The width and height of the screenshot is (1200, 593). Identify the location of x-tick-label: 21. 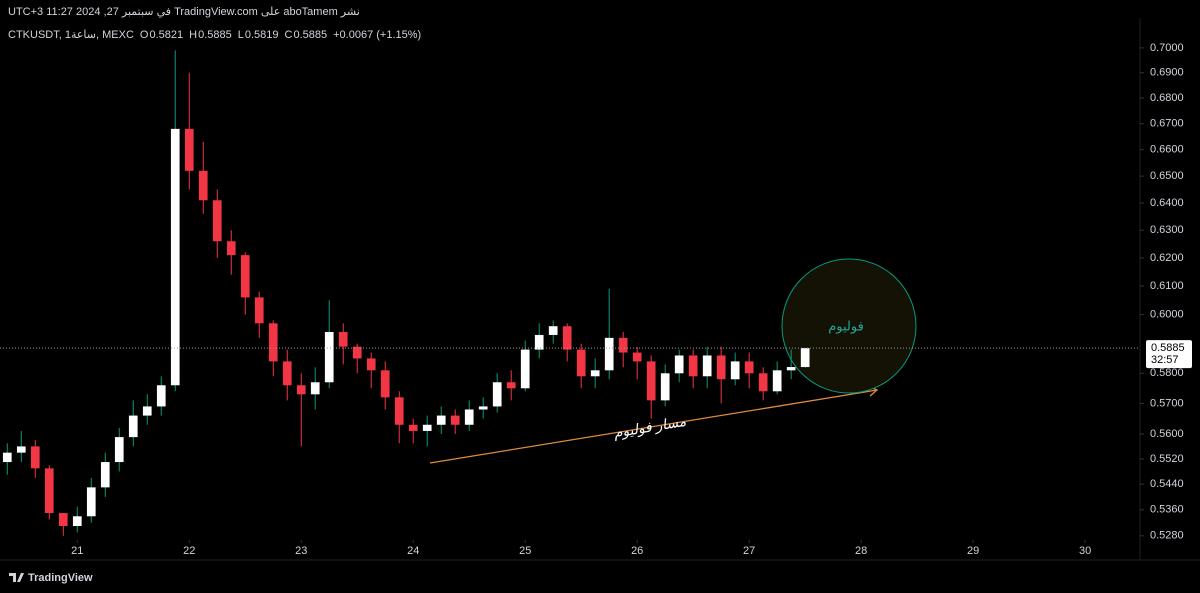
(77, 551).